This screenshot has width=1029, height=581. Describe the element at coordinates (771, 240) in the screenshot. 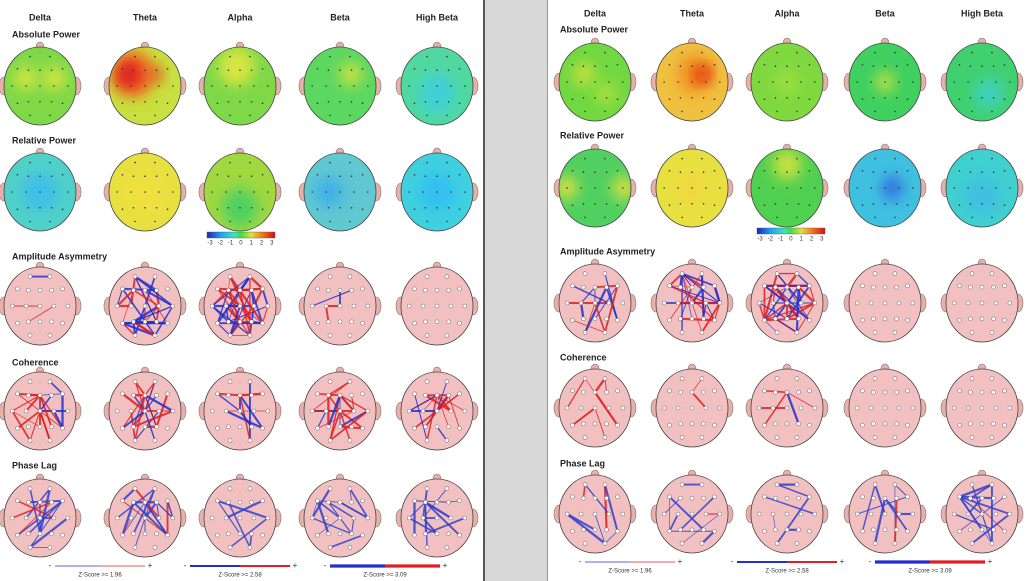

I see `scale-label: -2` at that location.